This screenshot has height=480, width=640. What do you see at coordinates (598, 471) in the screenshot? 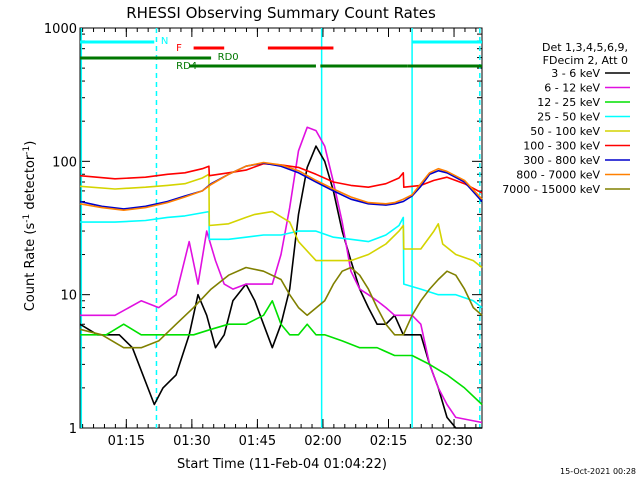
I see `timestamp: 15-Oct-2021 00:28` at bounding box center [598, 471].